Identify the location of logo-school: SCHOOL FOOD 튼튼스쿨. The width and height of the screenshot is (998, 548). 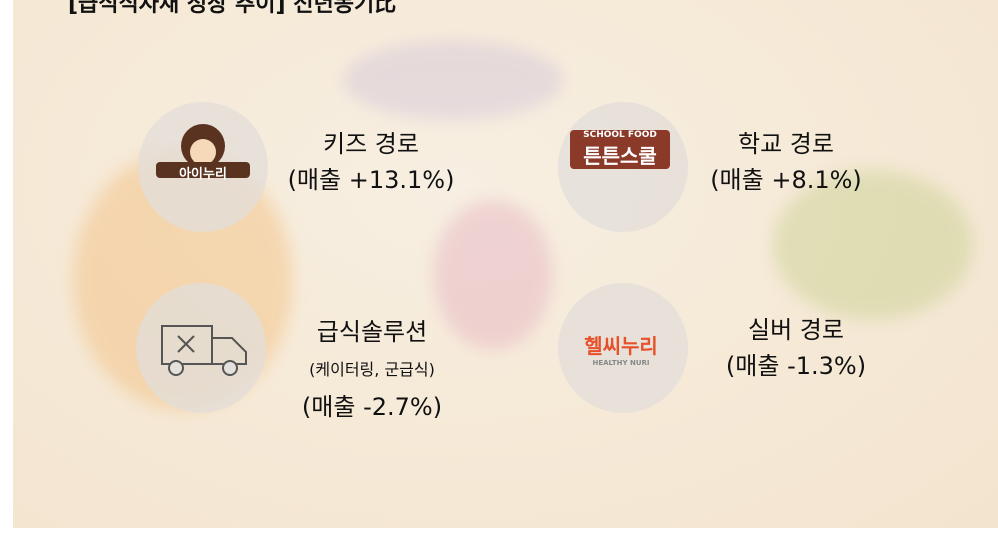
(620, 149).